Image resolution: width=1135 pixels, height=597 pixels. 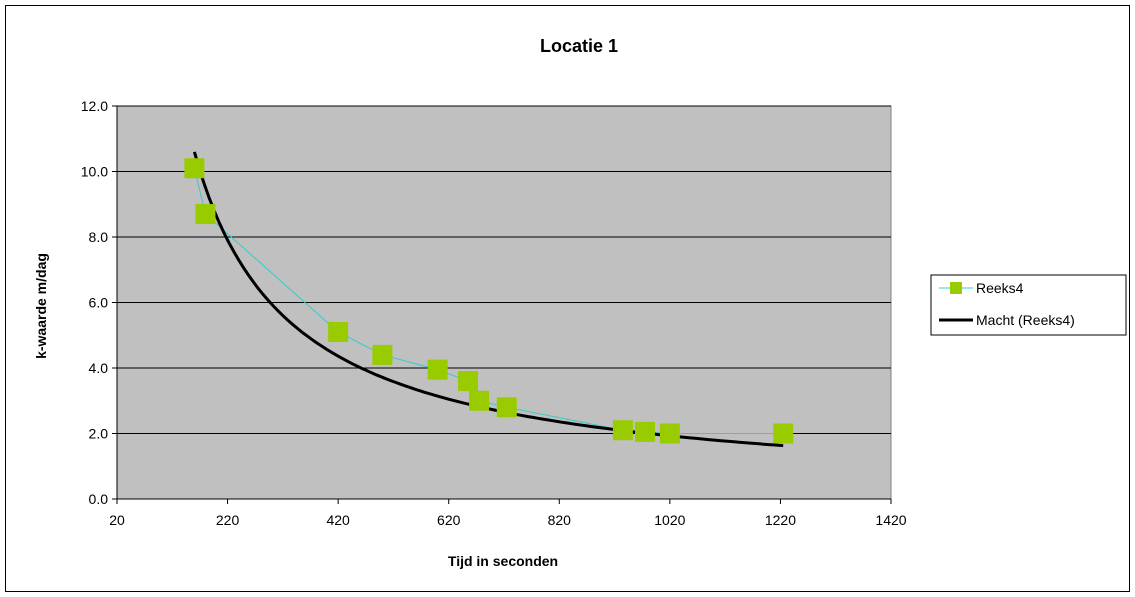 I want to click on x-tick-label: 820, so click(x=560, y=520).